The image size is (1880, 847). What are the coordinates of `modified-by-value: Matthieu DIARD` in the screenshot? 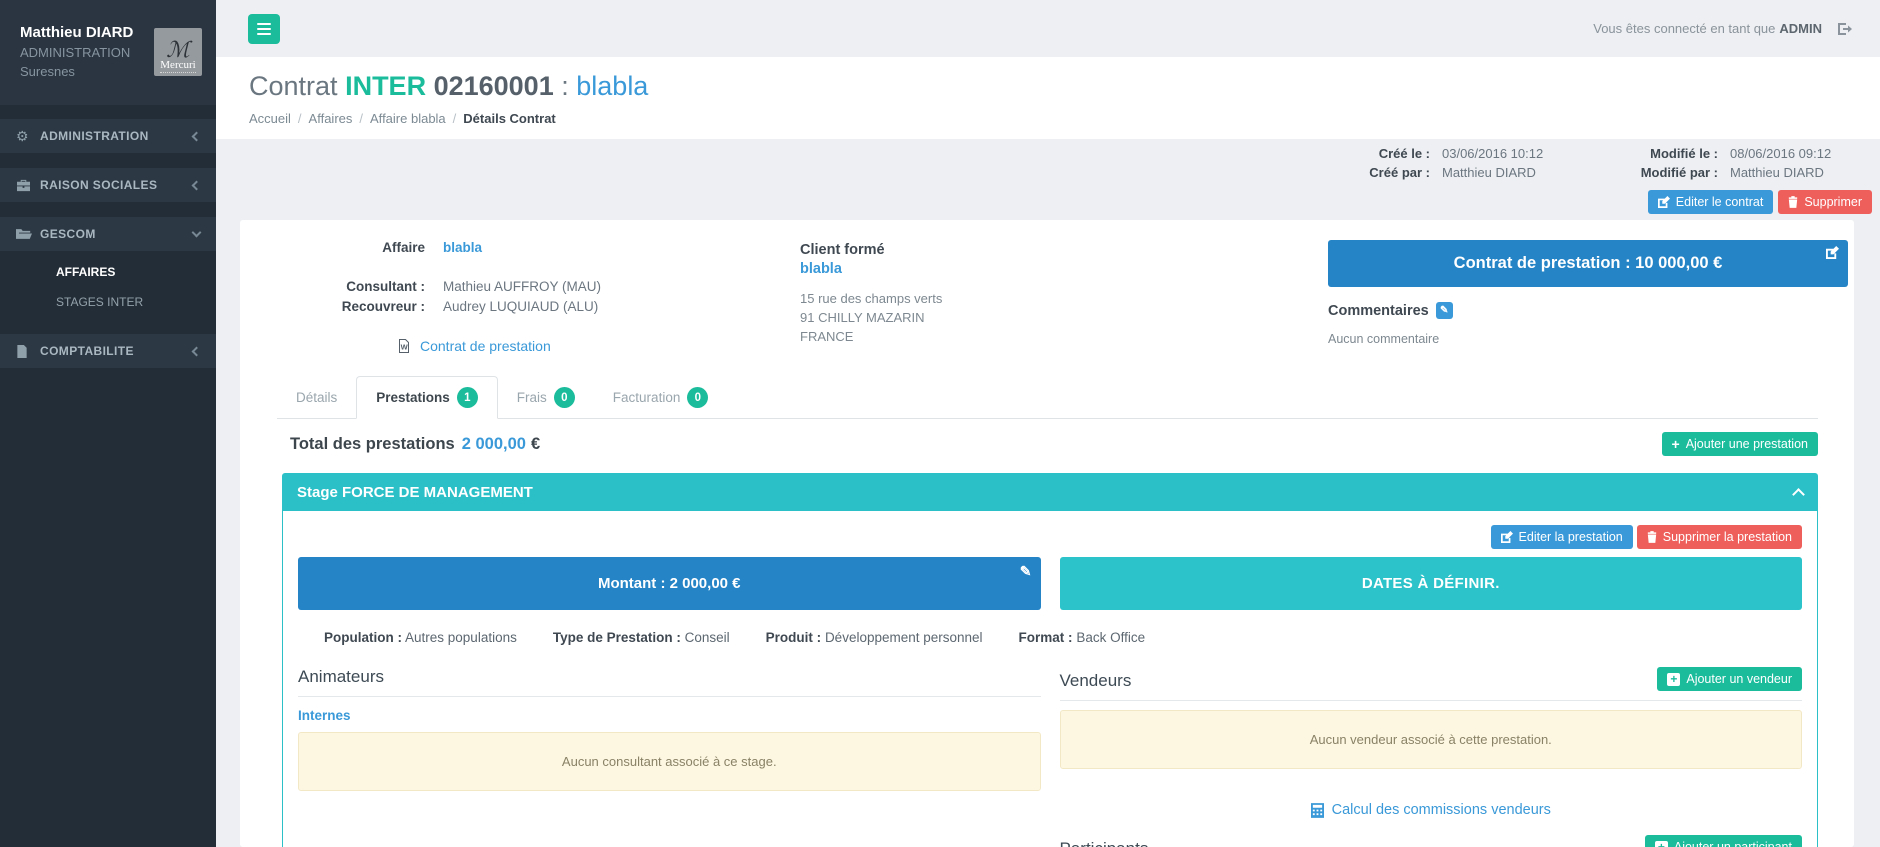 It's located at (1777, 172).